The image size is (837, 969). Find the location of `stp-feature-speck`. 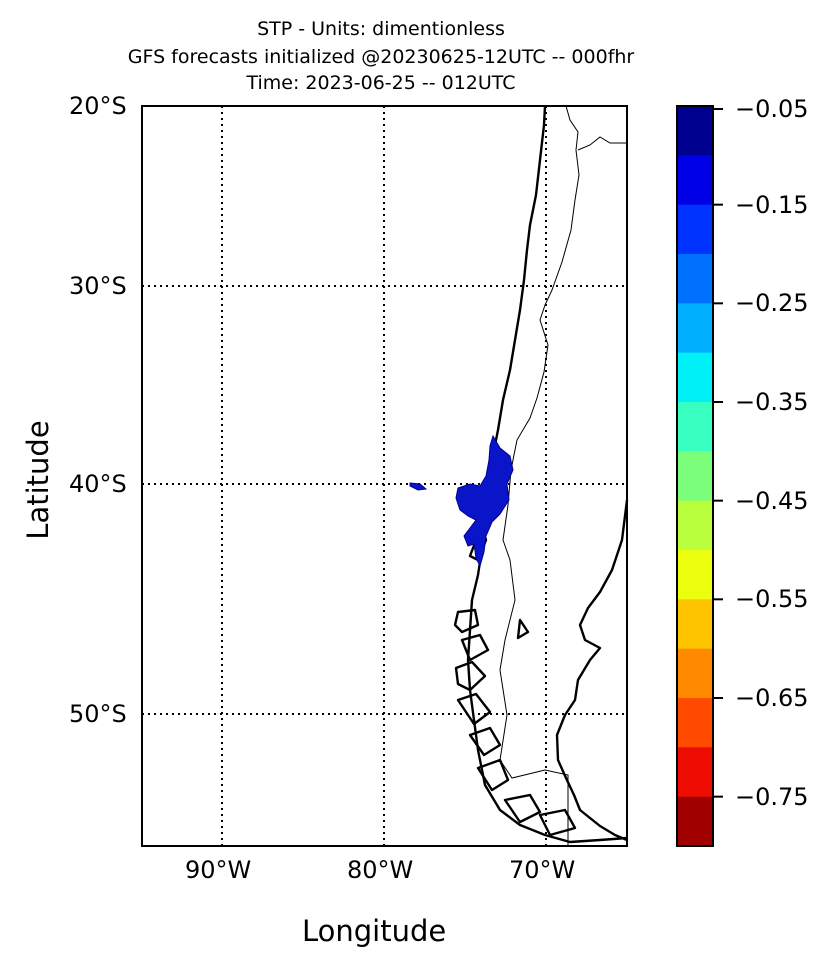

stp-feature-speck is located at coordinates (418, 486).